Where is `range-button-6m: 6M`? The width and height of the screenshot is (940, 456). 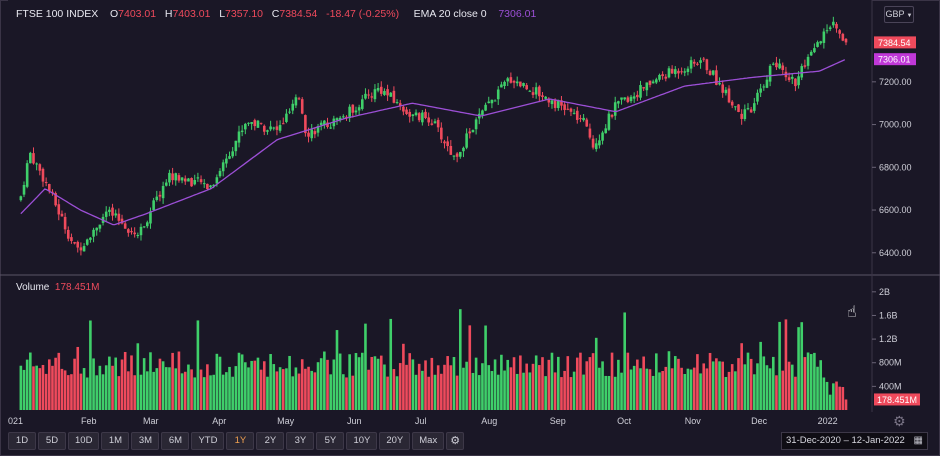 range-button-6m: 6M is located at coordinates (175, 441).